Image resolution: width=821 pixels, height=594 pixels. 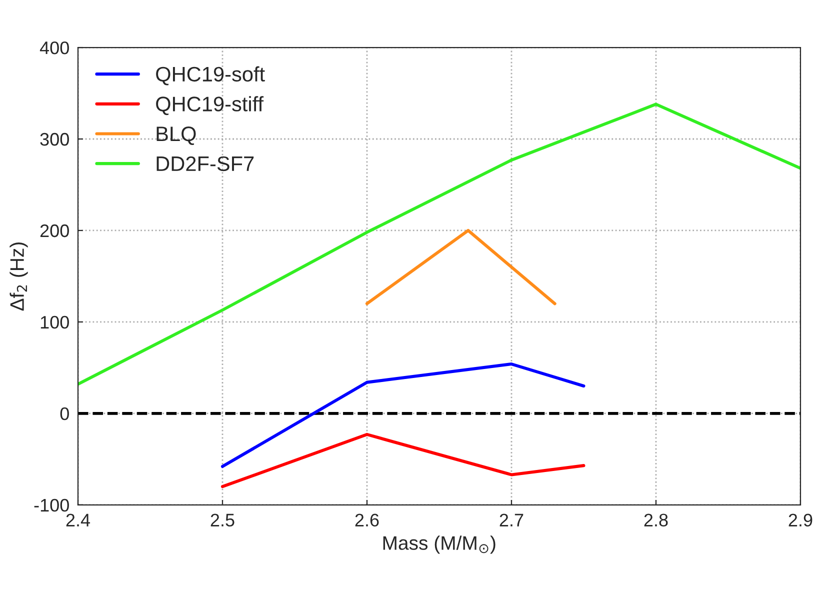 What do you see at coordinates (210, 106) in the screenshot?
I see `legend-label: QHC19-stiff` at bounding box center [210, 106].